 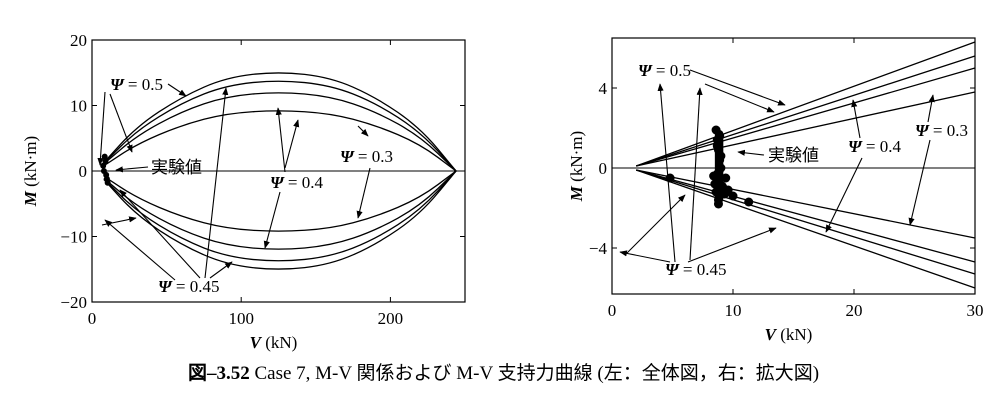 I want to click on x-tick-label: 200, so click(x=391, y=318).